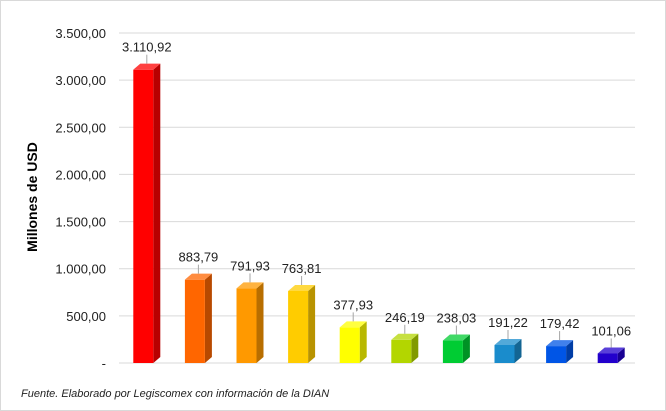 The width and height of the screenshot is (666, 411). What do you see at coordinates (250, 265) in the screenshot?
I see `data-label: 791,93` at bounding box center [250, 265].